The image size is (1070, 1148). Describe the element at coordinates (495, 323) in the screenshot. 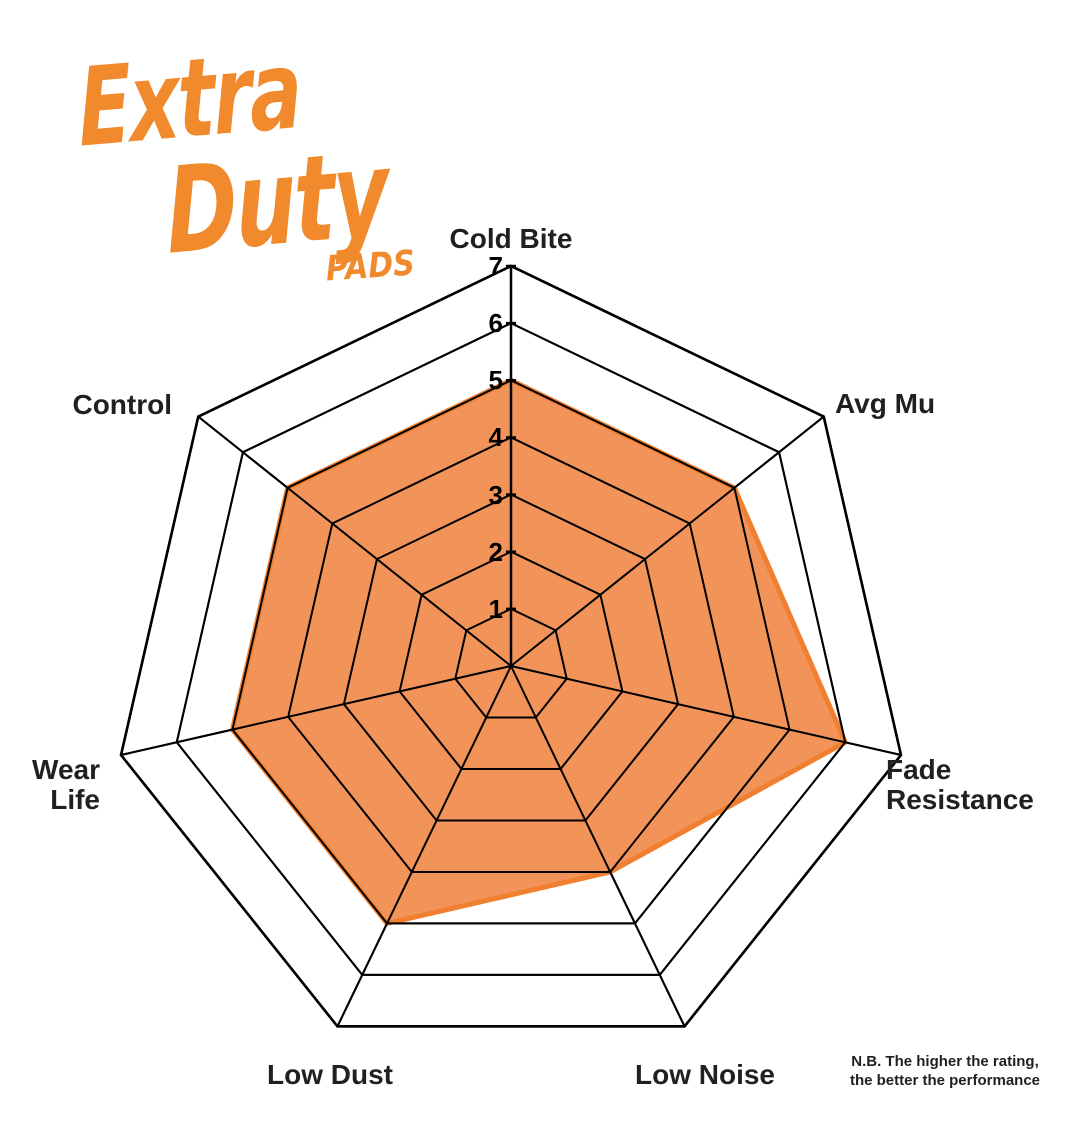

I see `radar-tick-label-6: 6` at that location.